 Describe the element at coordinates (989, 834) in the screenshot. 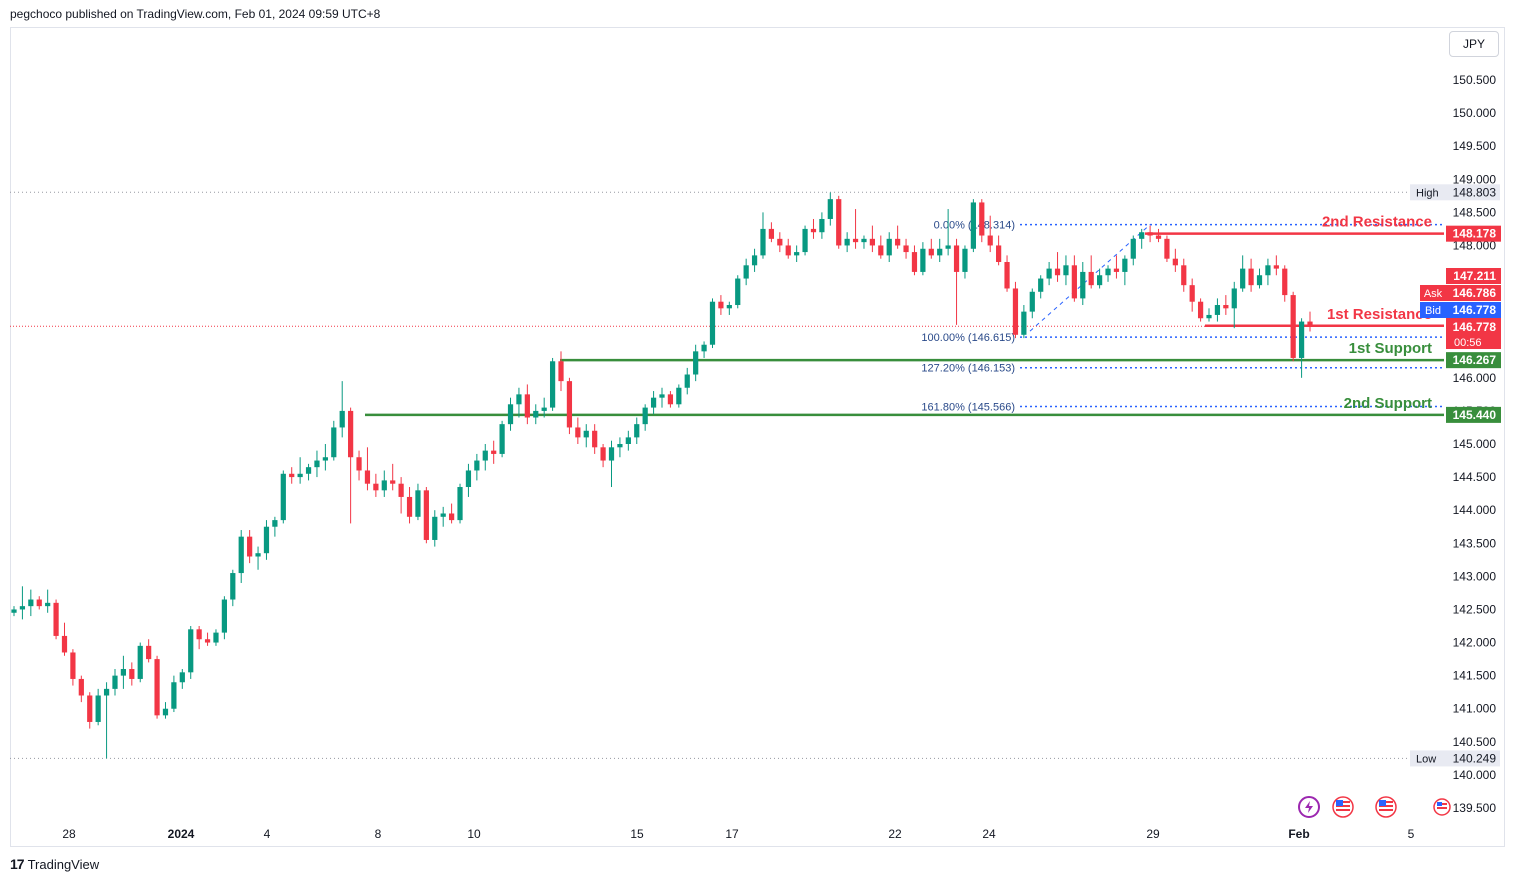

I see `x-tick-label: 24` at that location.